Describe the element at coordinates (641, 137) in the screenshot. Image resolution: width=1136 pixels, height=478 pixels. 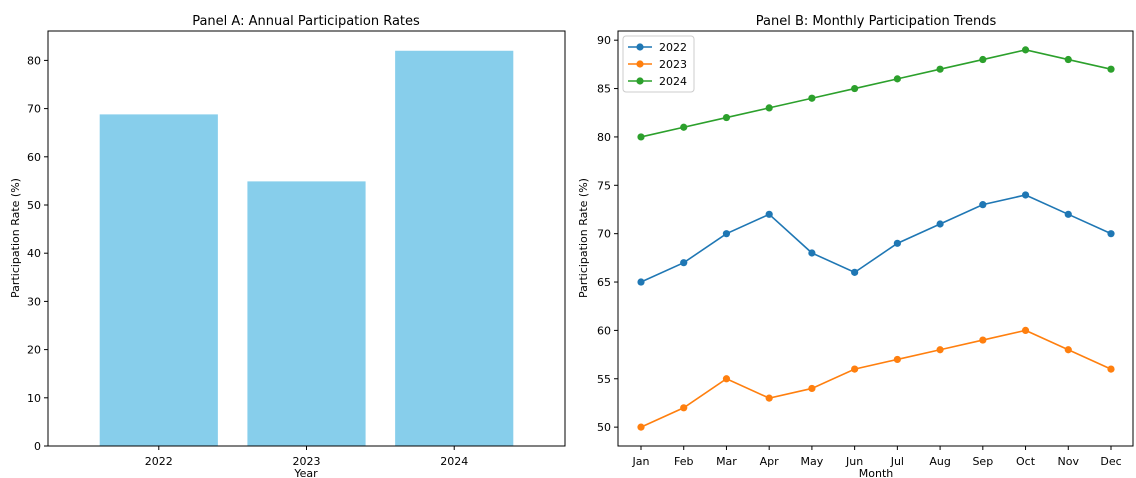
I see `point-2024-Jan` at that location.